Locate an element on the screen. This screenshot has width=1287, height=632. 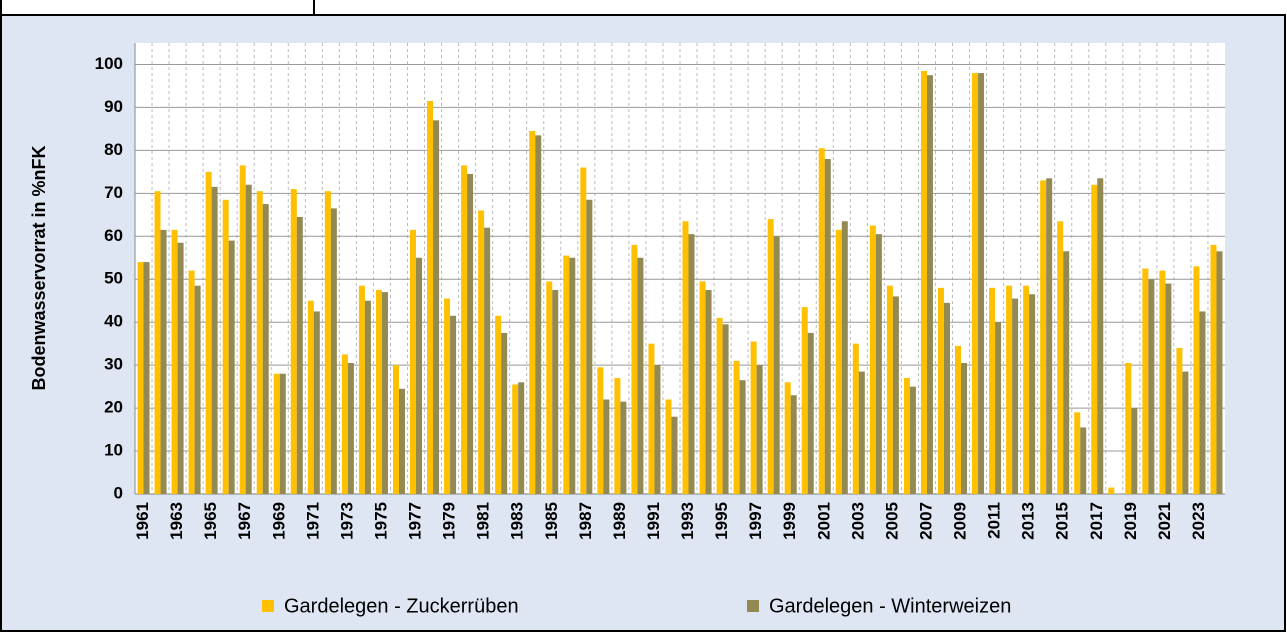
x-tick-label: 1997 is located at coordinates (755, 521).